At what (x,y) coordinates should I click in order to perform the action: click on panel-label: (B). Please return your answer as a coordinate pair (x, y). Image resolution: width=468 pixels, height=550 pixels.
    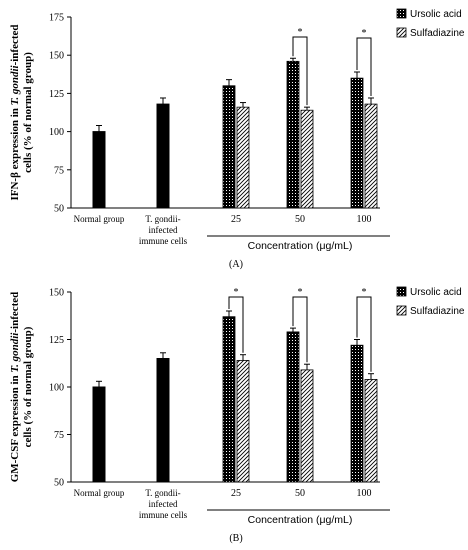
    Looking at the image, I should click on (235, 538).